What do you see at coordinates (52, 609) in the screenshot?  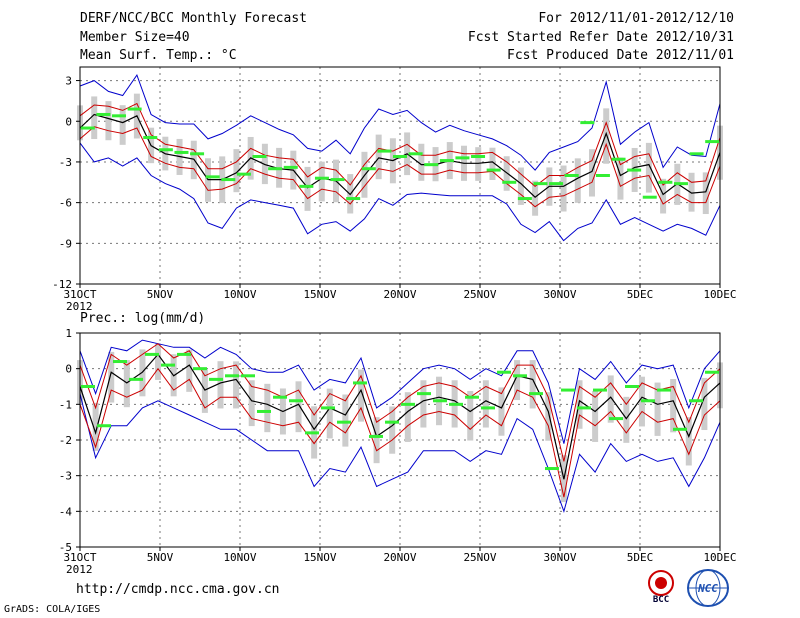 I see `grads-credit: GrADS: COLA/IGES` at bounding box center [52, 609].